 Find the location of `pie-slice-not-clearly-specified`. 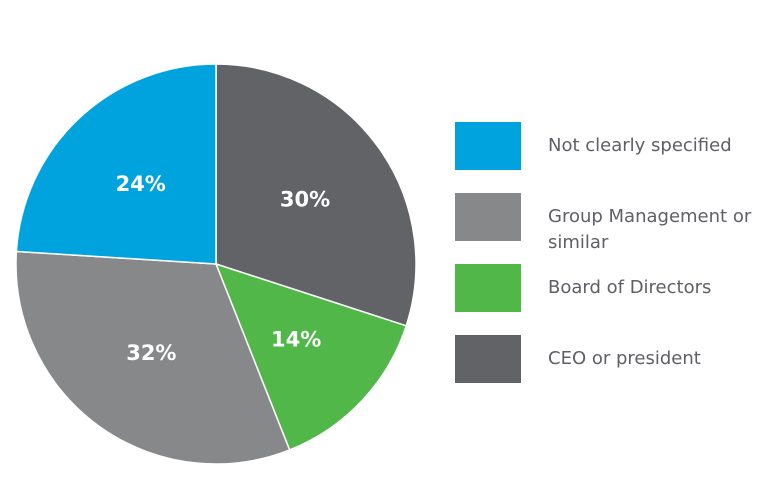

pie-slice-not-clearly-specified is located at coordinates (116, 164).